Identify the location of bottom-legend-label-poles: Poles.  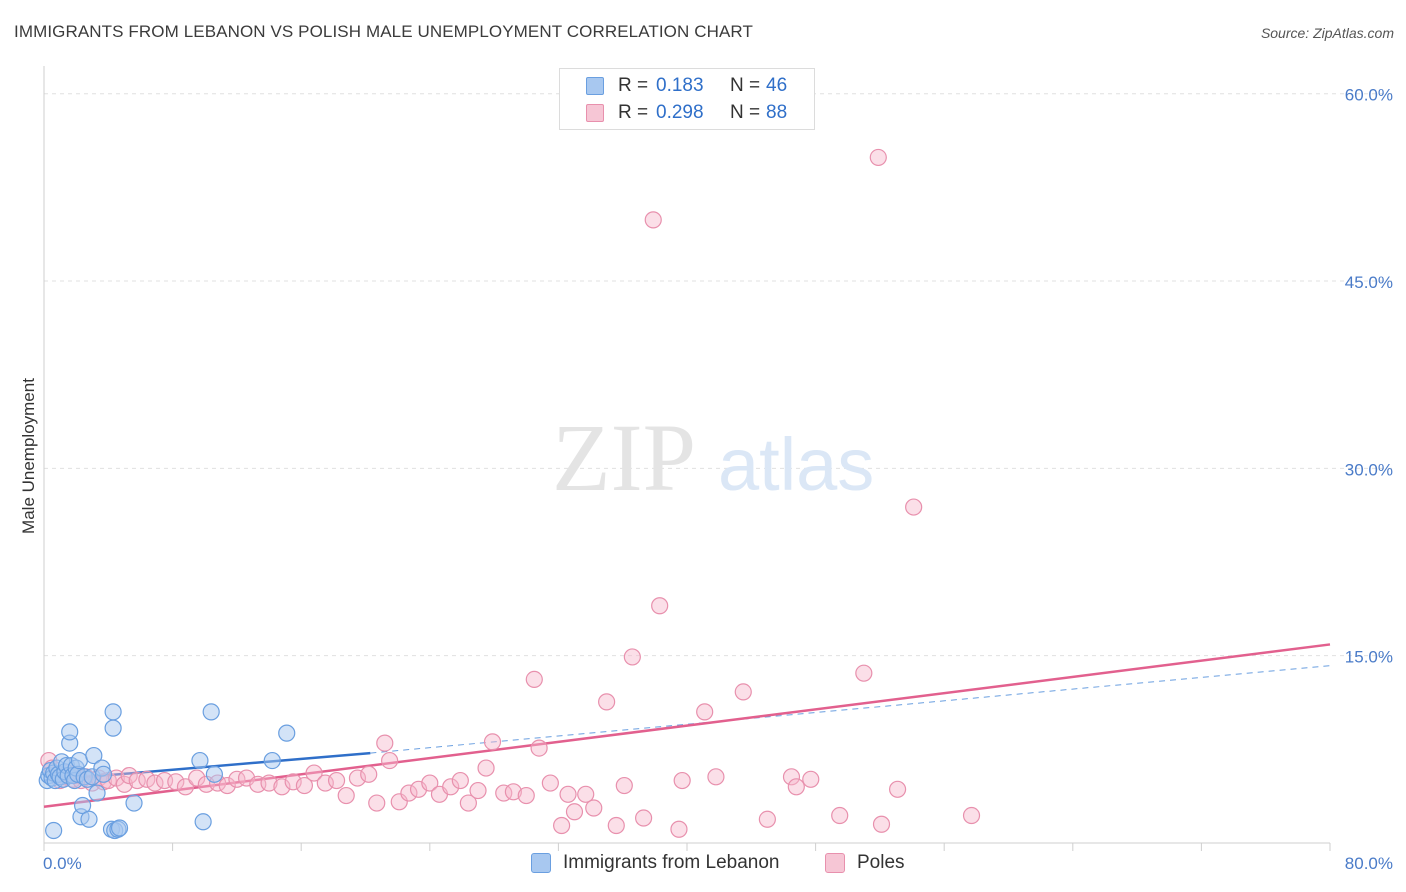
(881, 862).